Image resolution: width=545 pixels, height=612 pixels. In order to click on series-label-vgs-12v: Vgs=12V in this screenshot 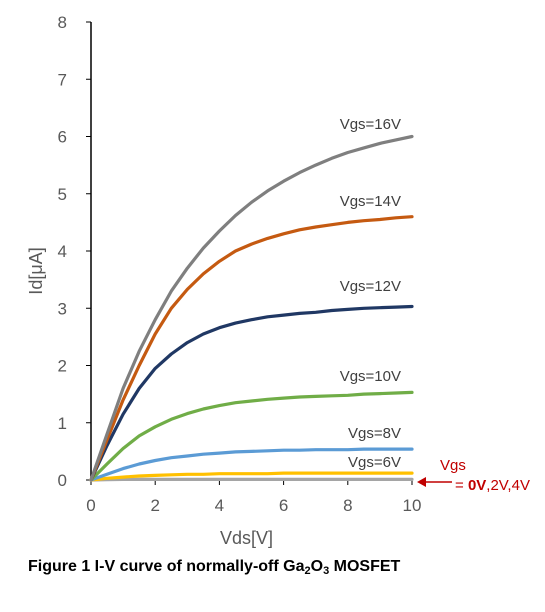, I will do `click(370, 286)`.